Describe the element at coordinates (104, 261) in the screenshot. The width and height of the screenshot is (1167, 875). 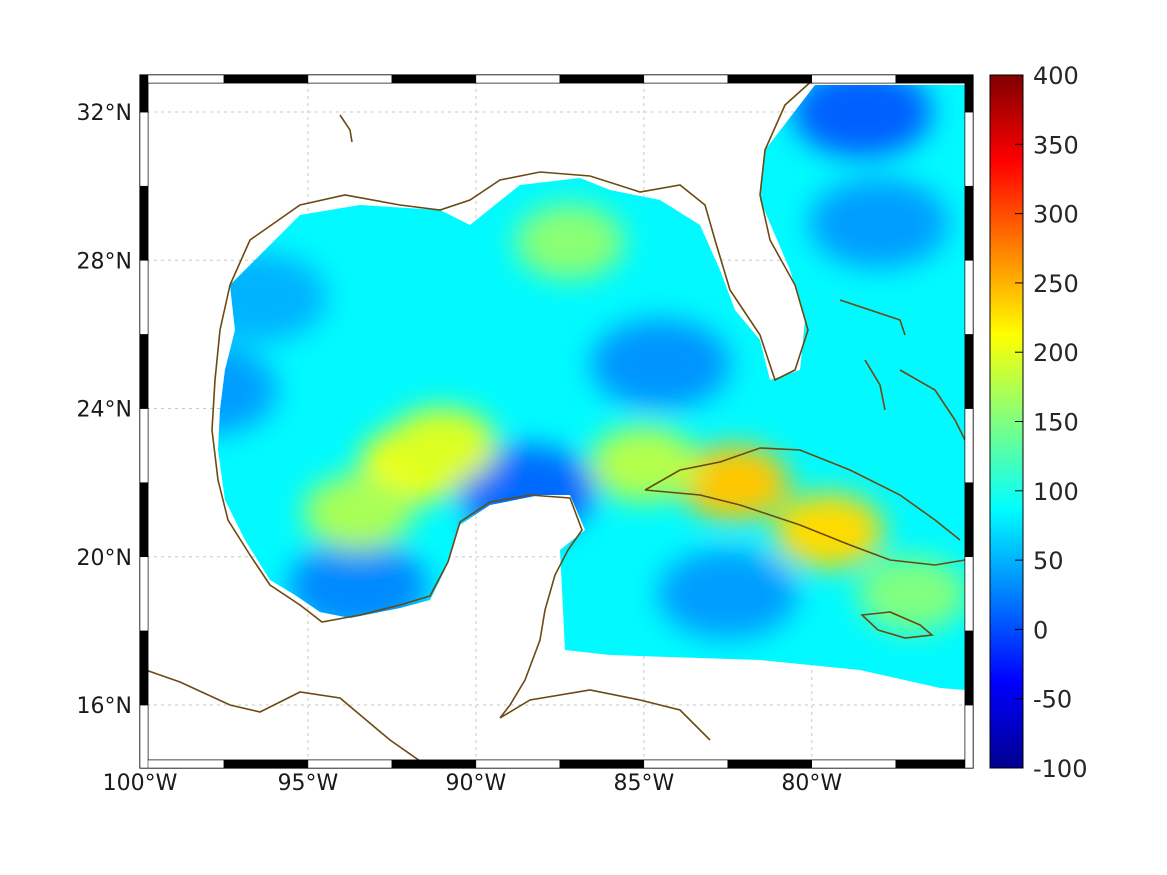
I see `y-tick-label: 28°N` at that location.